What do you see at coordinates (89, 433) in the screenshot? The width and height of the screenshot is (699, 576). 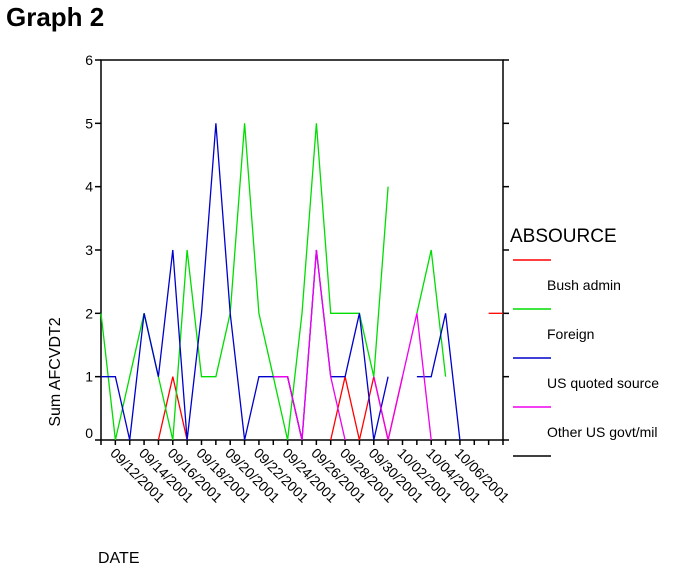 I see `y-tick-label: 0` at bounding box center [89, 433].